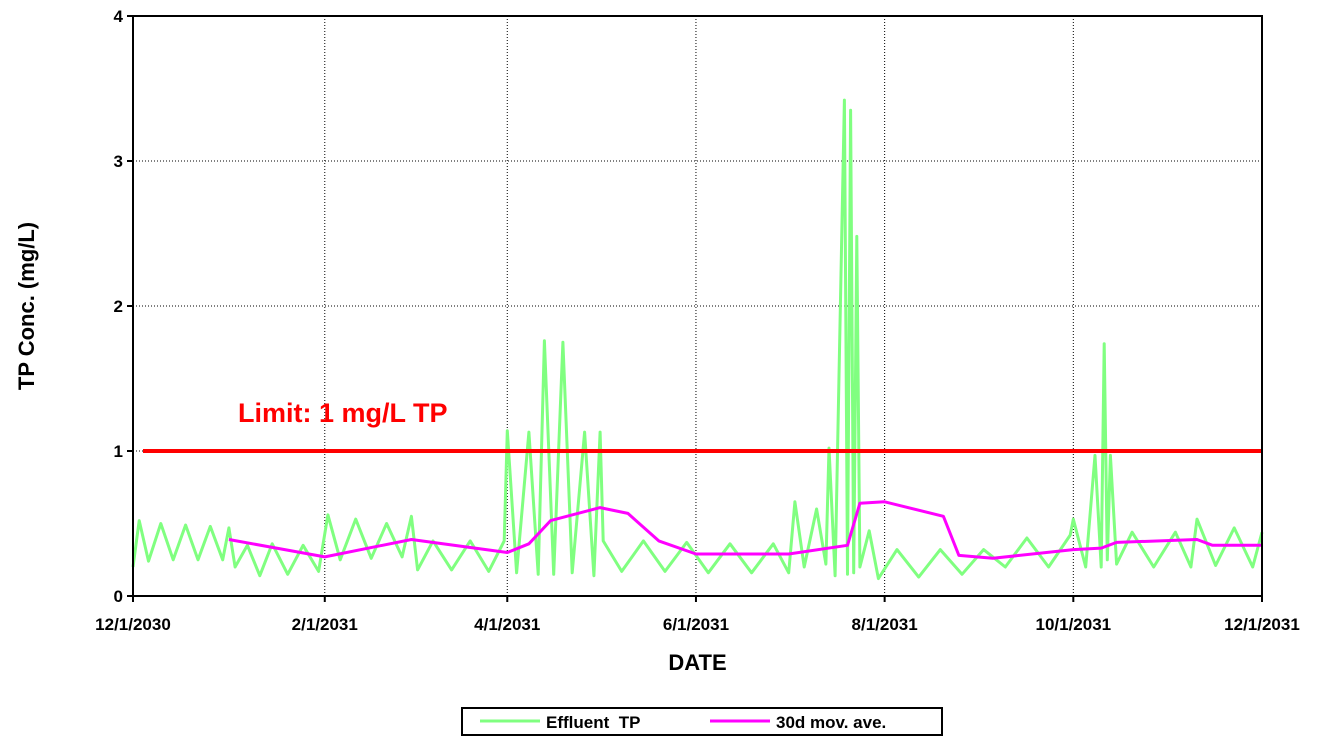 The image size is (1330, 743). I want to click on legend-label: Effluent TP, so click(593, 722).